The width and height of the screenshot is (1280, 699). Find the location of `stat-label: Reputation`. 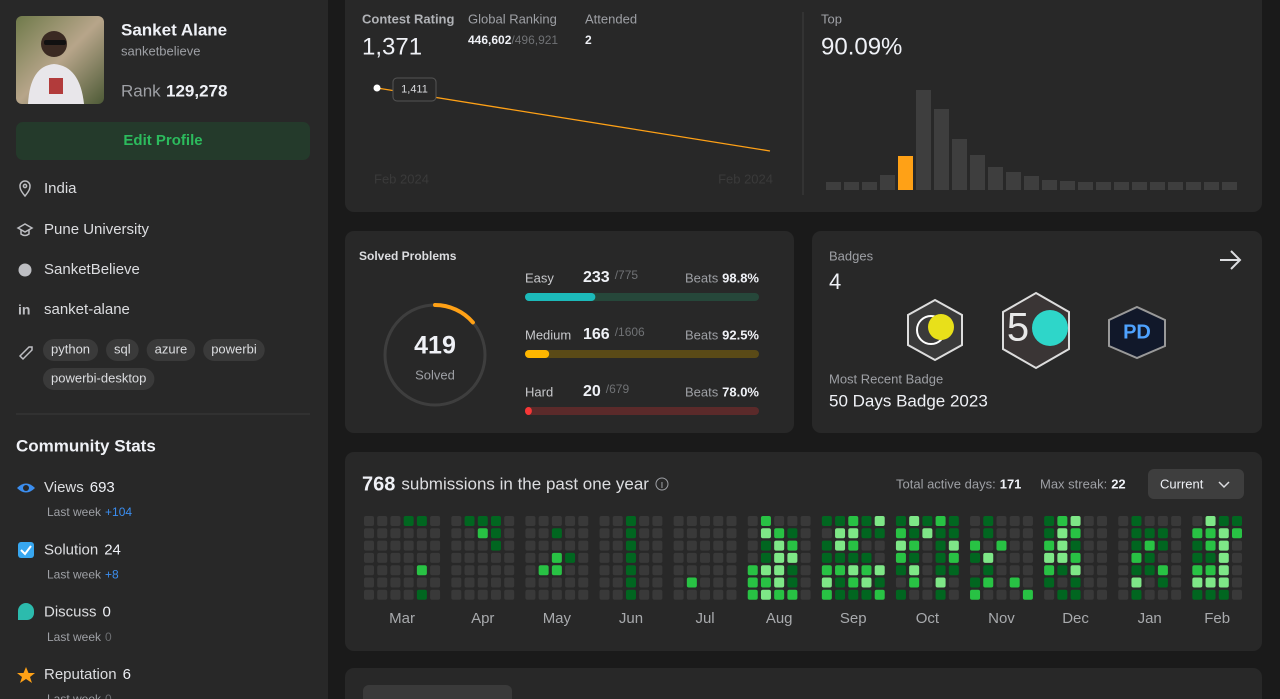

stat-label: Reputation is located at coordinates (80, 674).